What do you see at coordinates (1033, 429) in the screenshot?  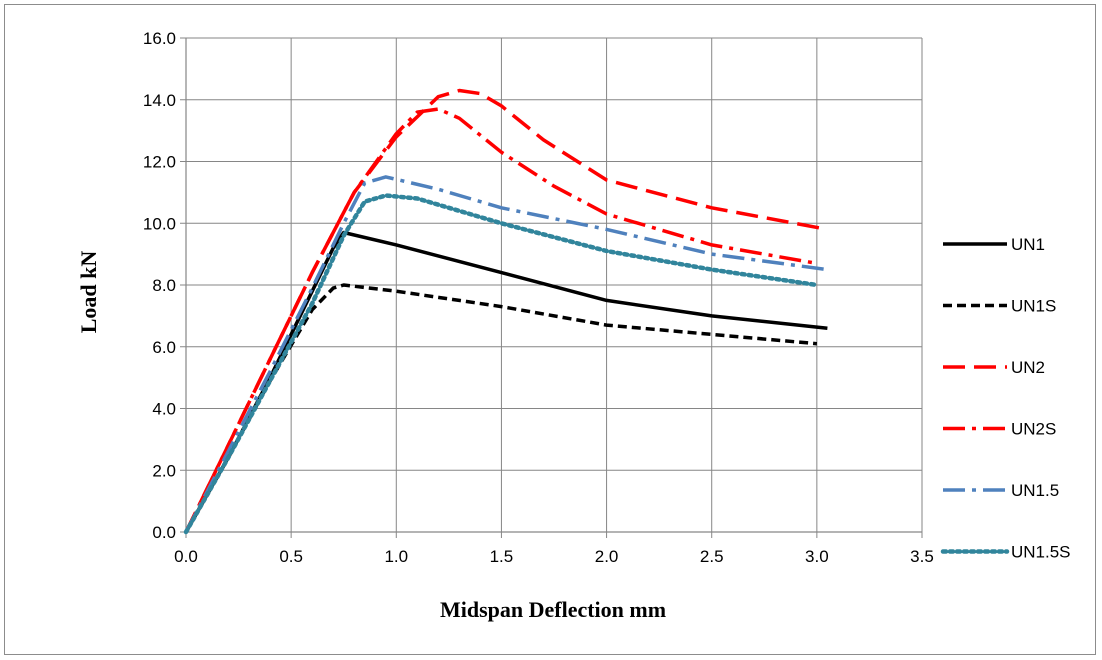 I see `legend-label: UN2S` at bounding box center [1033, 429].